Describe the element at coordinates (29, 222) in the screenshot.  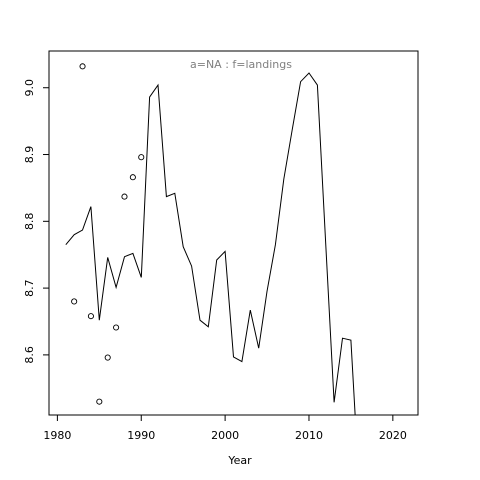
I see `y-tick-label: 8.8` at that location.